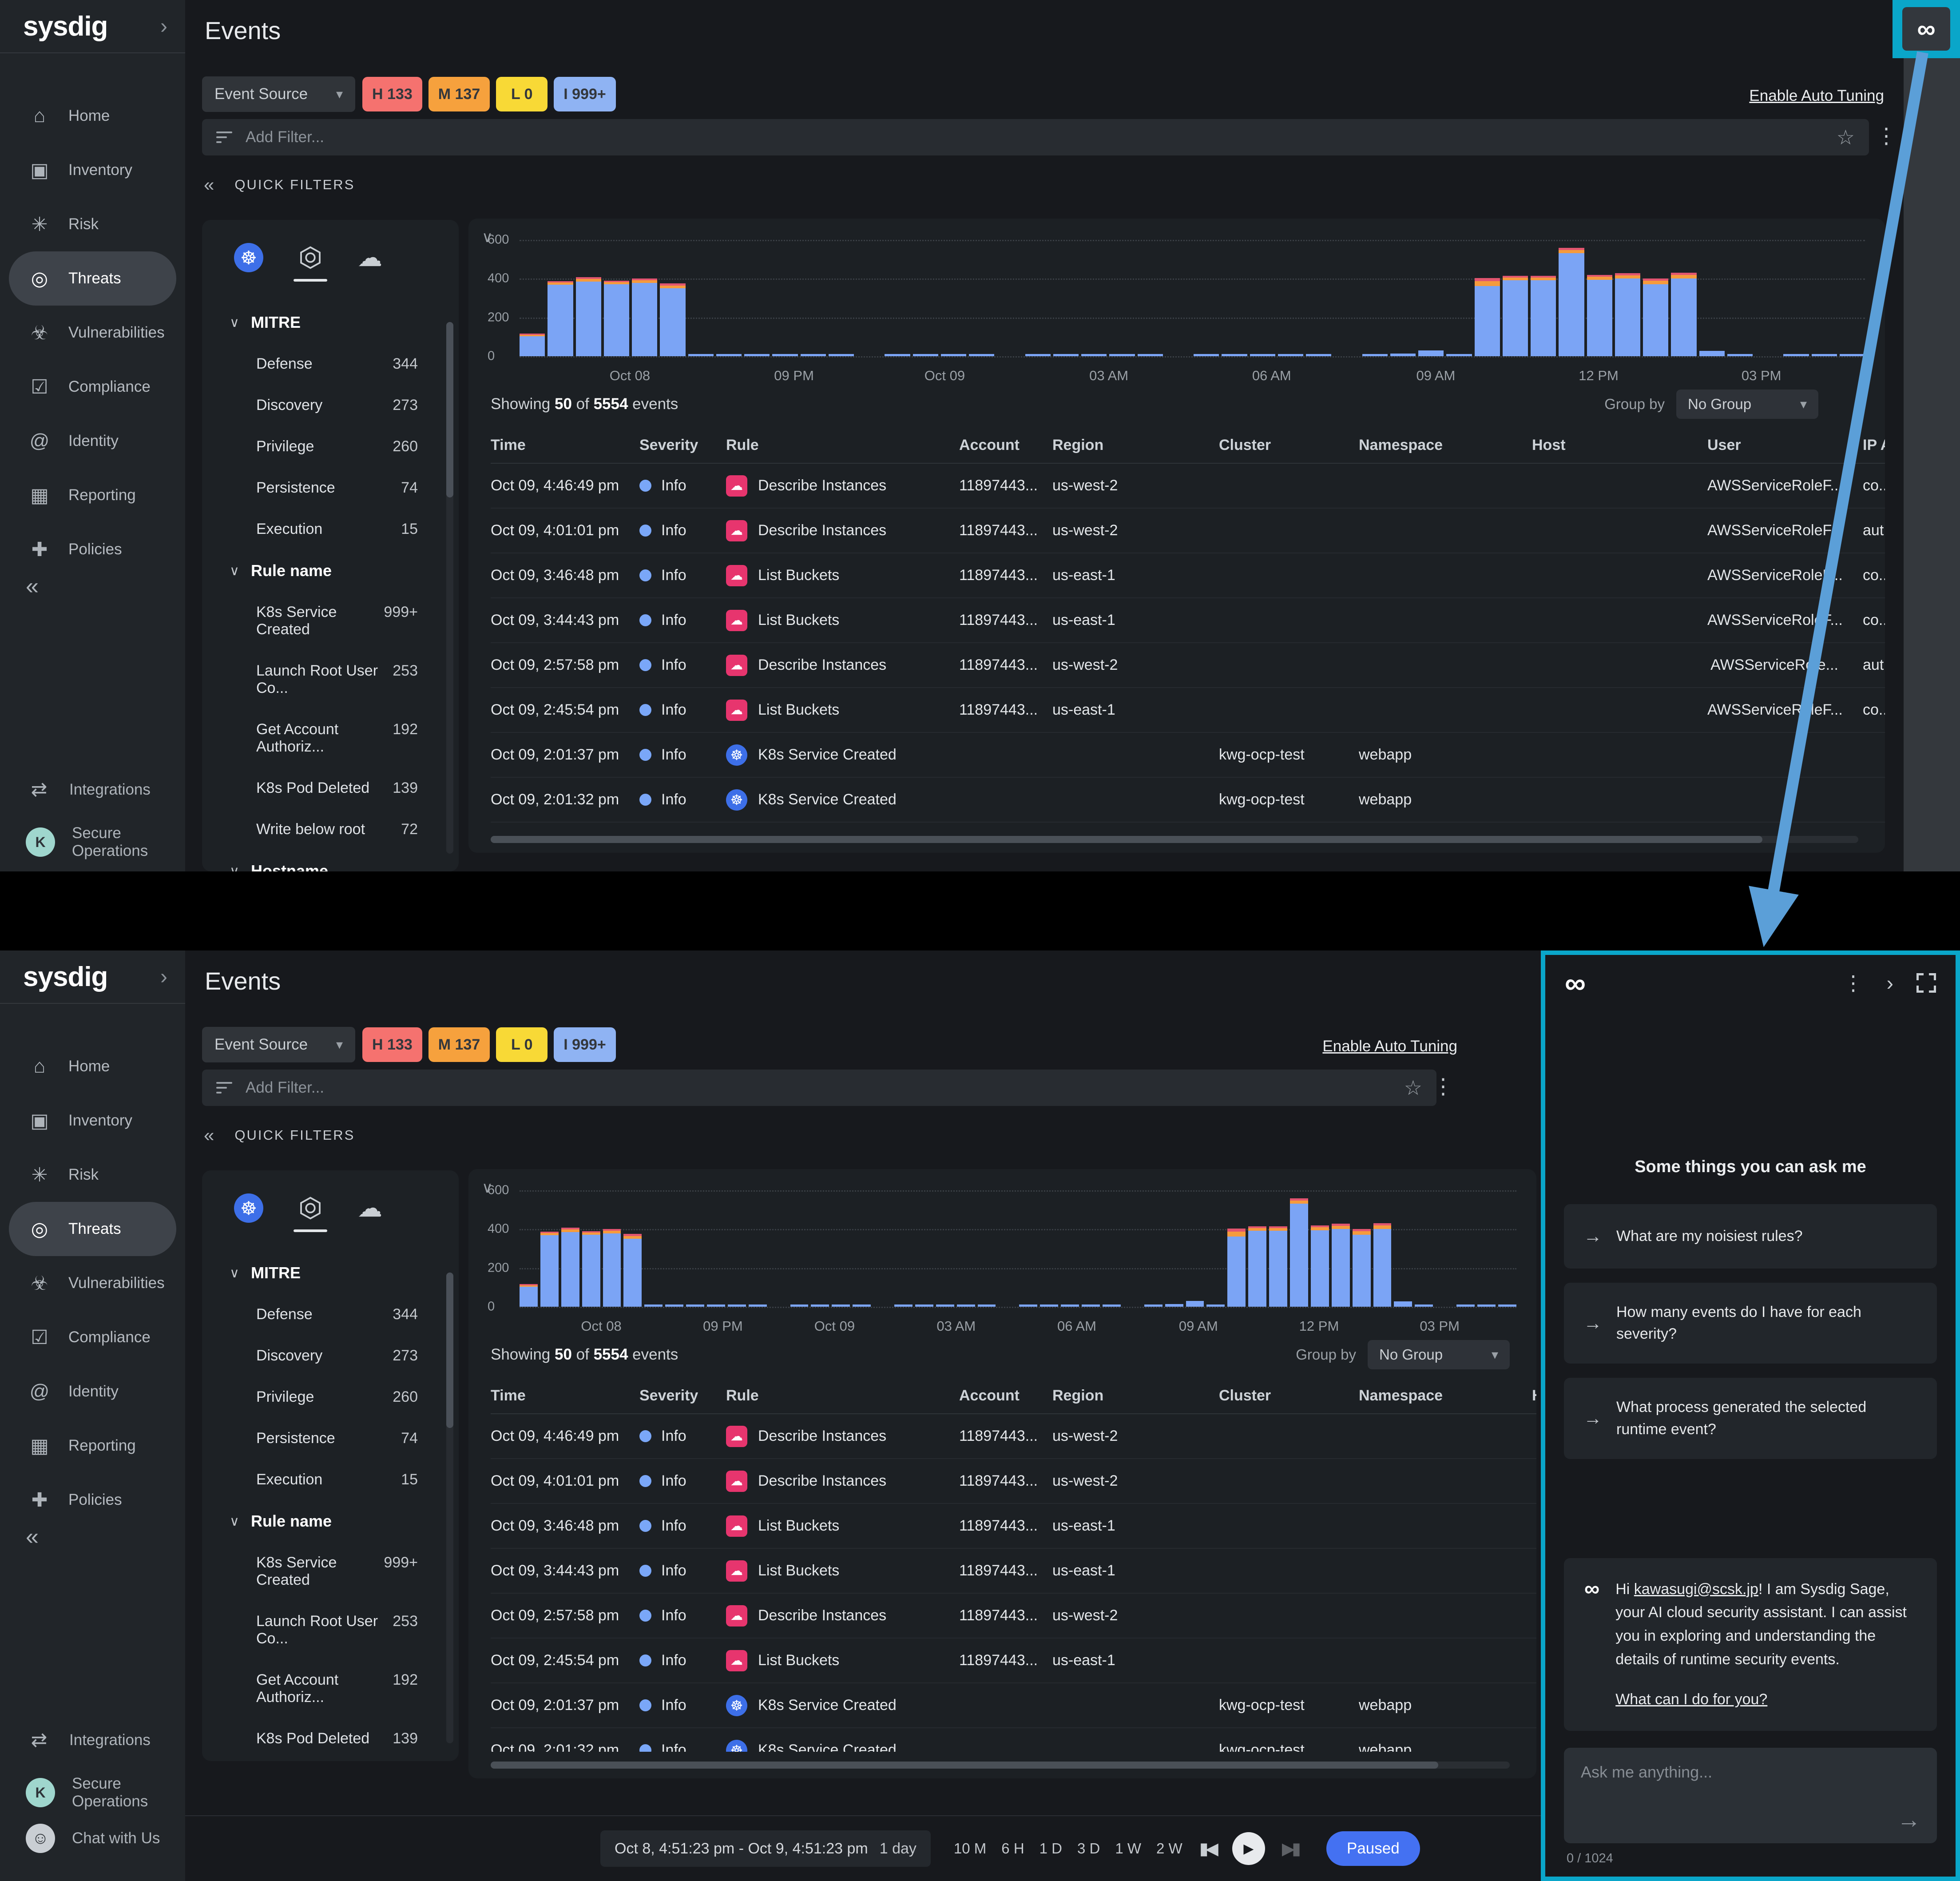 The height and width of the screenshot is (1881, 1960). I want to click on time-preset: 1 W, so click(1128, 1848).